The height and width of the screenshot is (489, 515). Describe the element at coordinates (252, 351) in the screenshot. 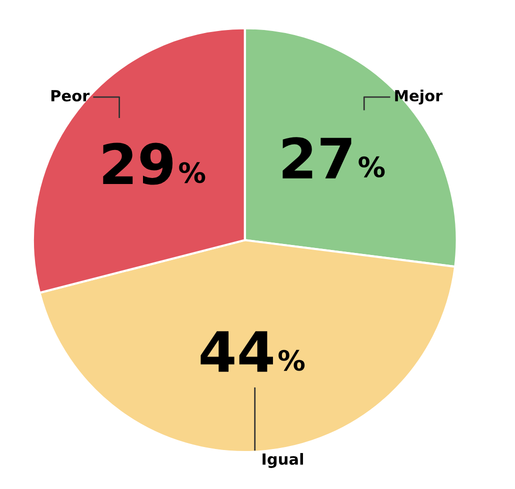

I see `data-label: 44%` at that location.